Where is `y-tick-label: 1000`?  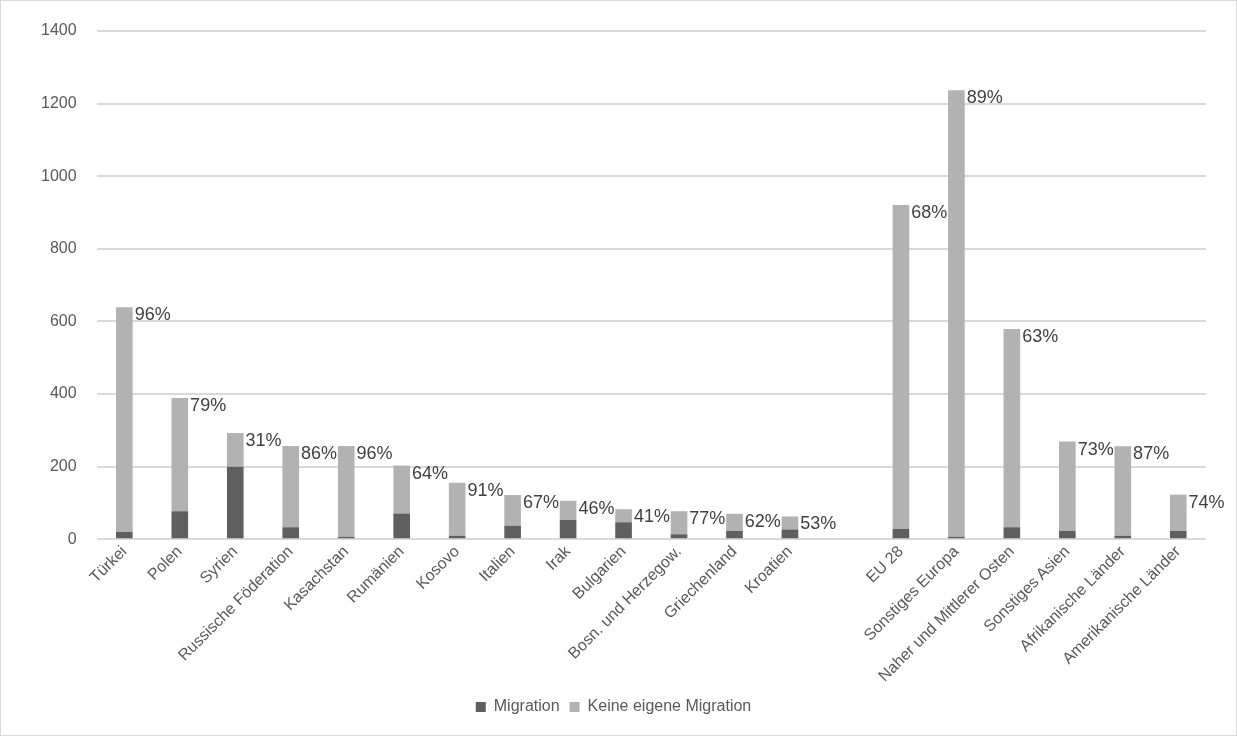
y-tick-label: 1000 is located at coordinates (59, 175).